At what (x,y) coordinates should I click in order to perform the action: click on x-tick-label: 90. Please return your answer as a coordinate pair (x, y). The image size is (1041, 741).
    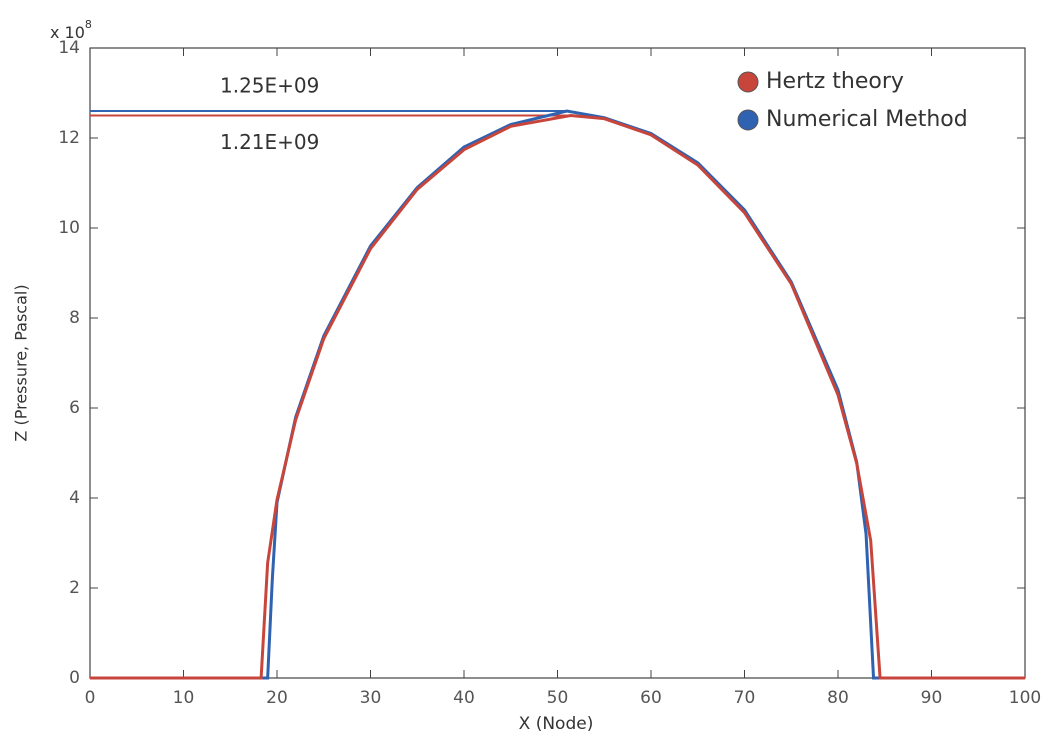
    Looking at the image, I should click on (932, 698).